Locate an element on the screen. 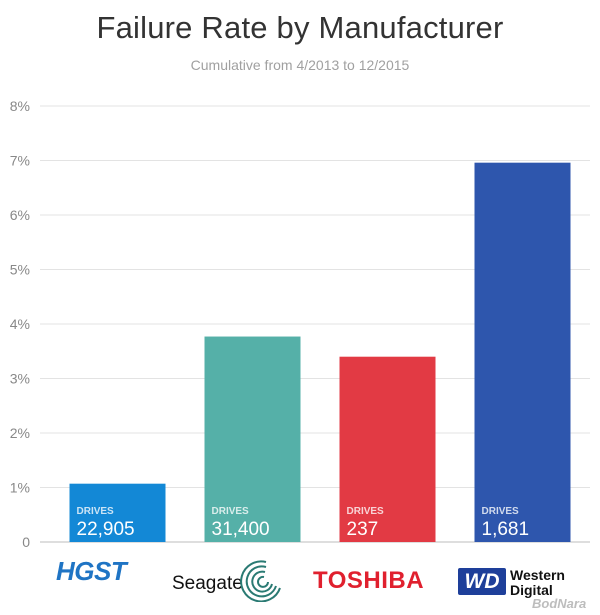  y-tick-label: 0 is located at coordinates (26, 542).